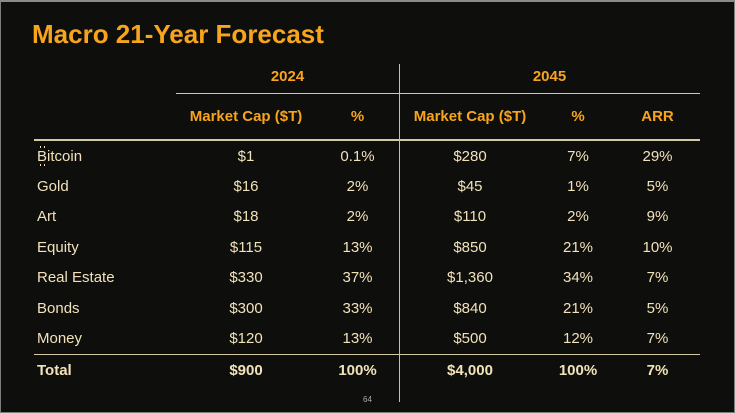  What do you see at coordinates (58, 247) in the screenshot?
I see `row-label: Equity` at bounding box center [58, 247].